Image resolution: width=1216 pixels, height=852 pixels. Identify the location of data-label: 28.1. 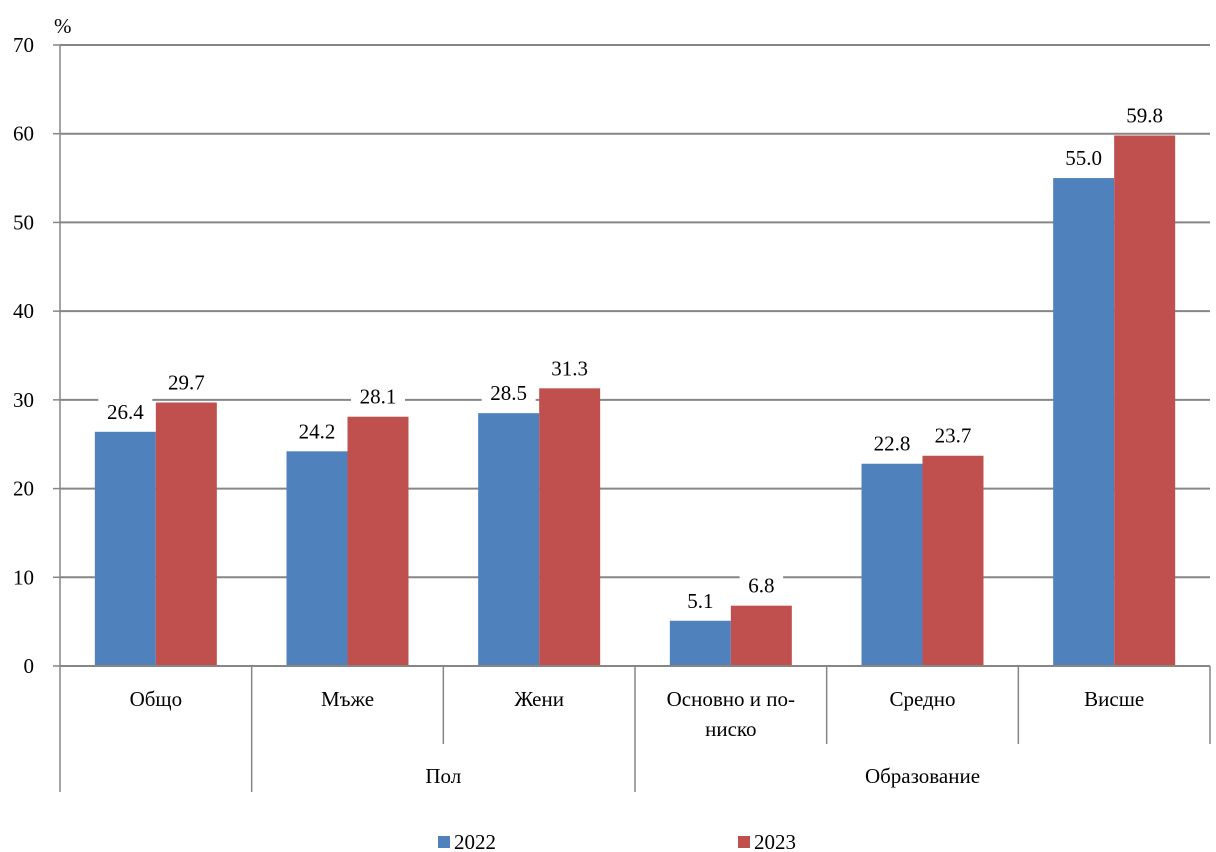
(378, 397).